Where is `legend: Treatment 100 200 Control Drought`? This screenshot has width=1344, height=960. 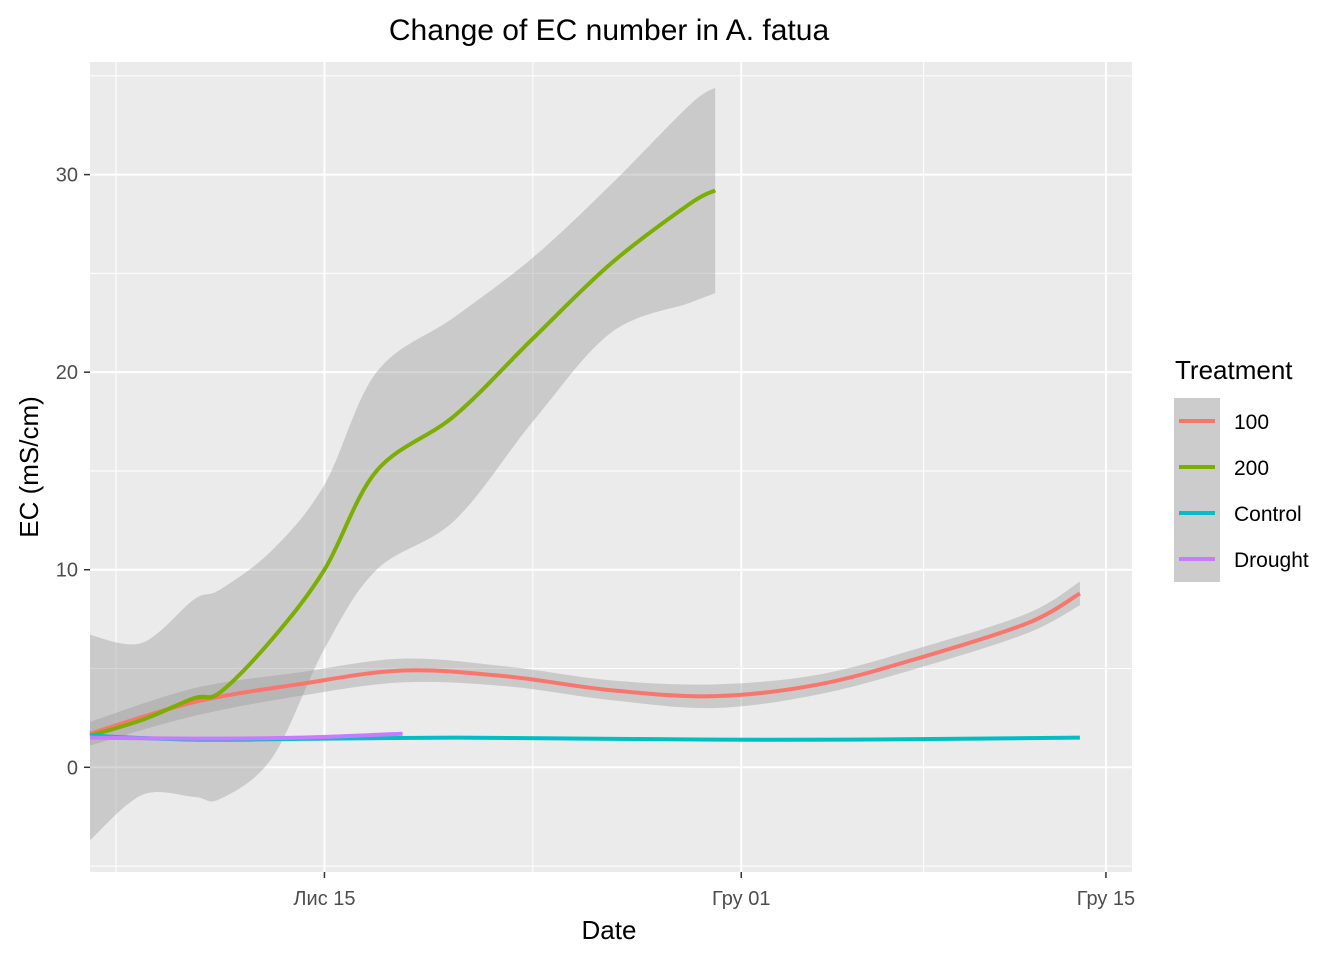
legend: Treatment 100 200 Control Drought is located at coordinates (1241, 468).